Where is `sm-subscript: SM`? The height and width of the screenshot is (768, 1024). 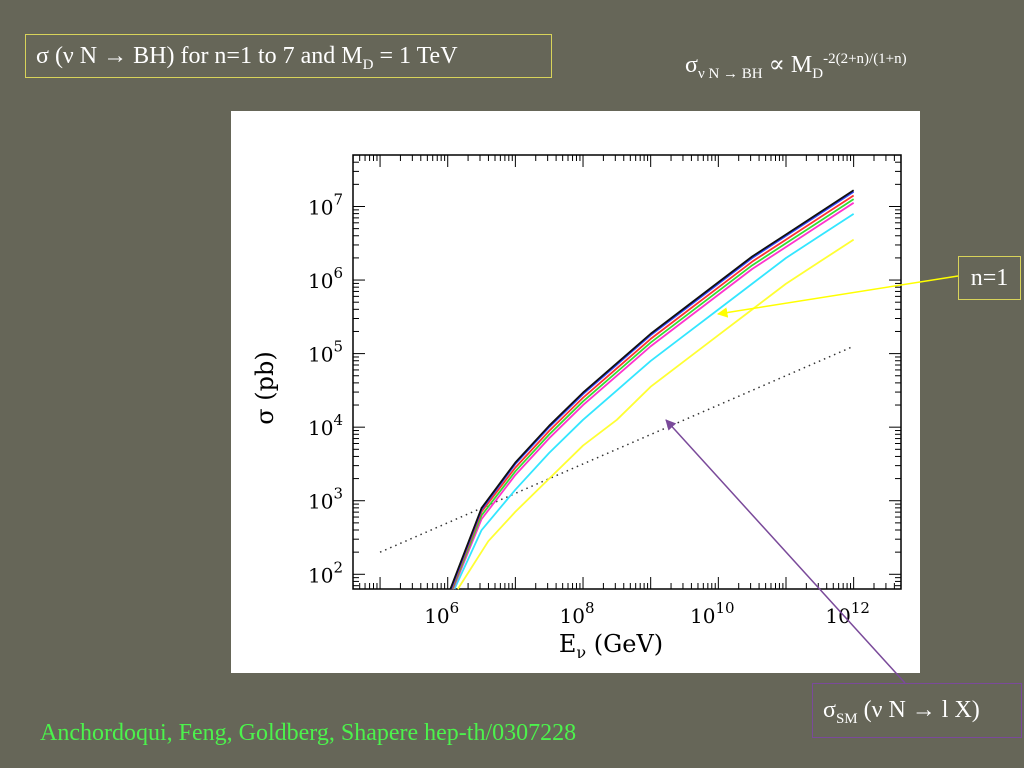
sm-subscript: SM is located at coordinates (846, 718).